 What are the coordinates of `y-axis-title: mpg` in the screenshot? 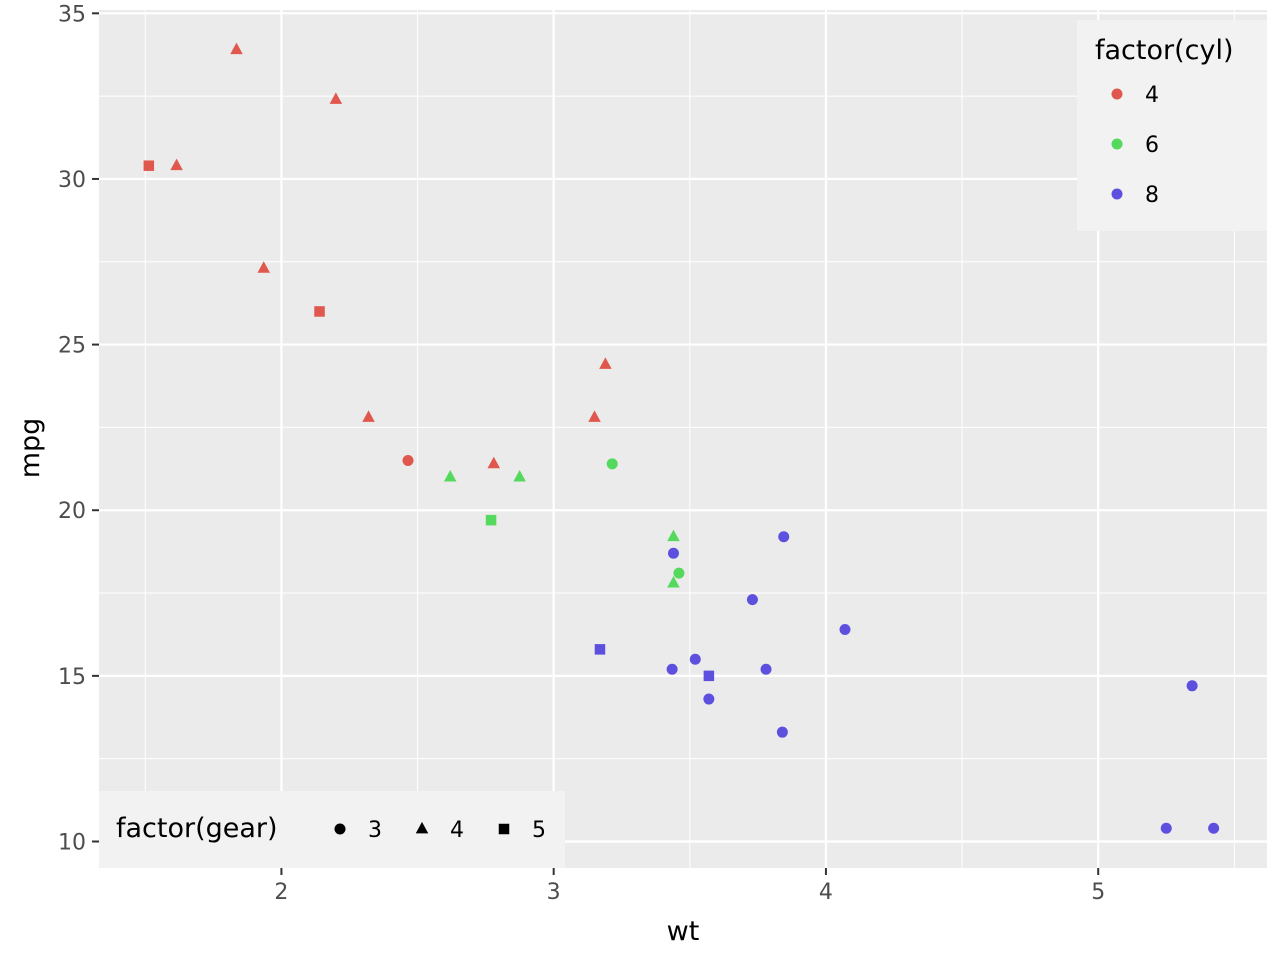 It's located at (30, 448).